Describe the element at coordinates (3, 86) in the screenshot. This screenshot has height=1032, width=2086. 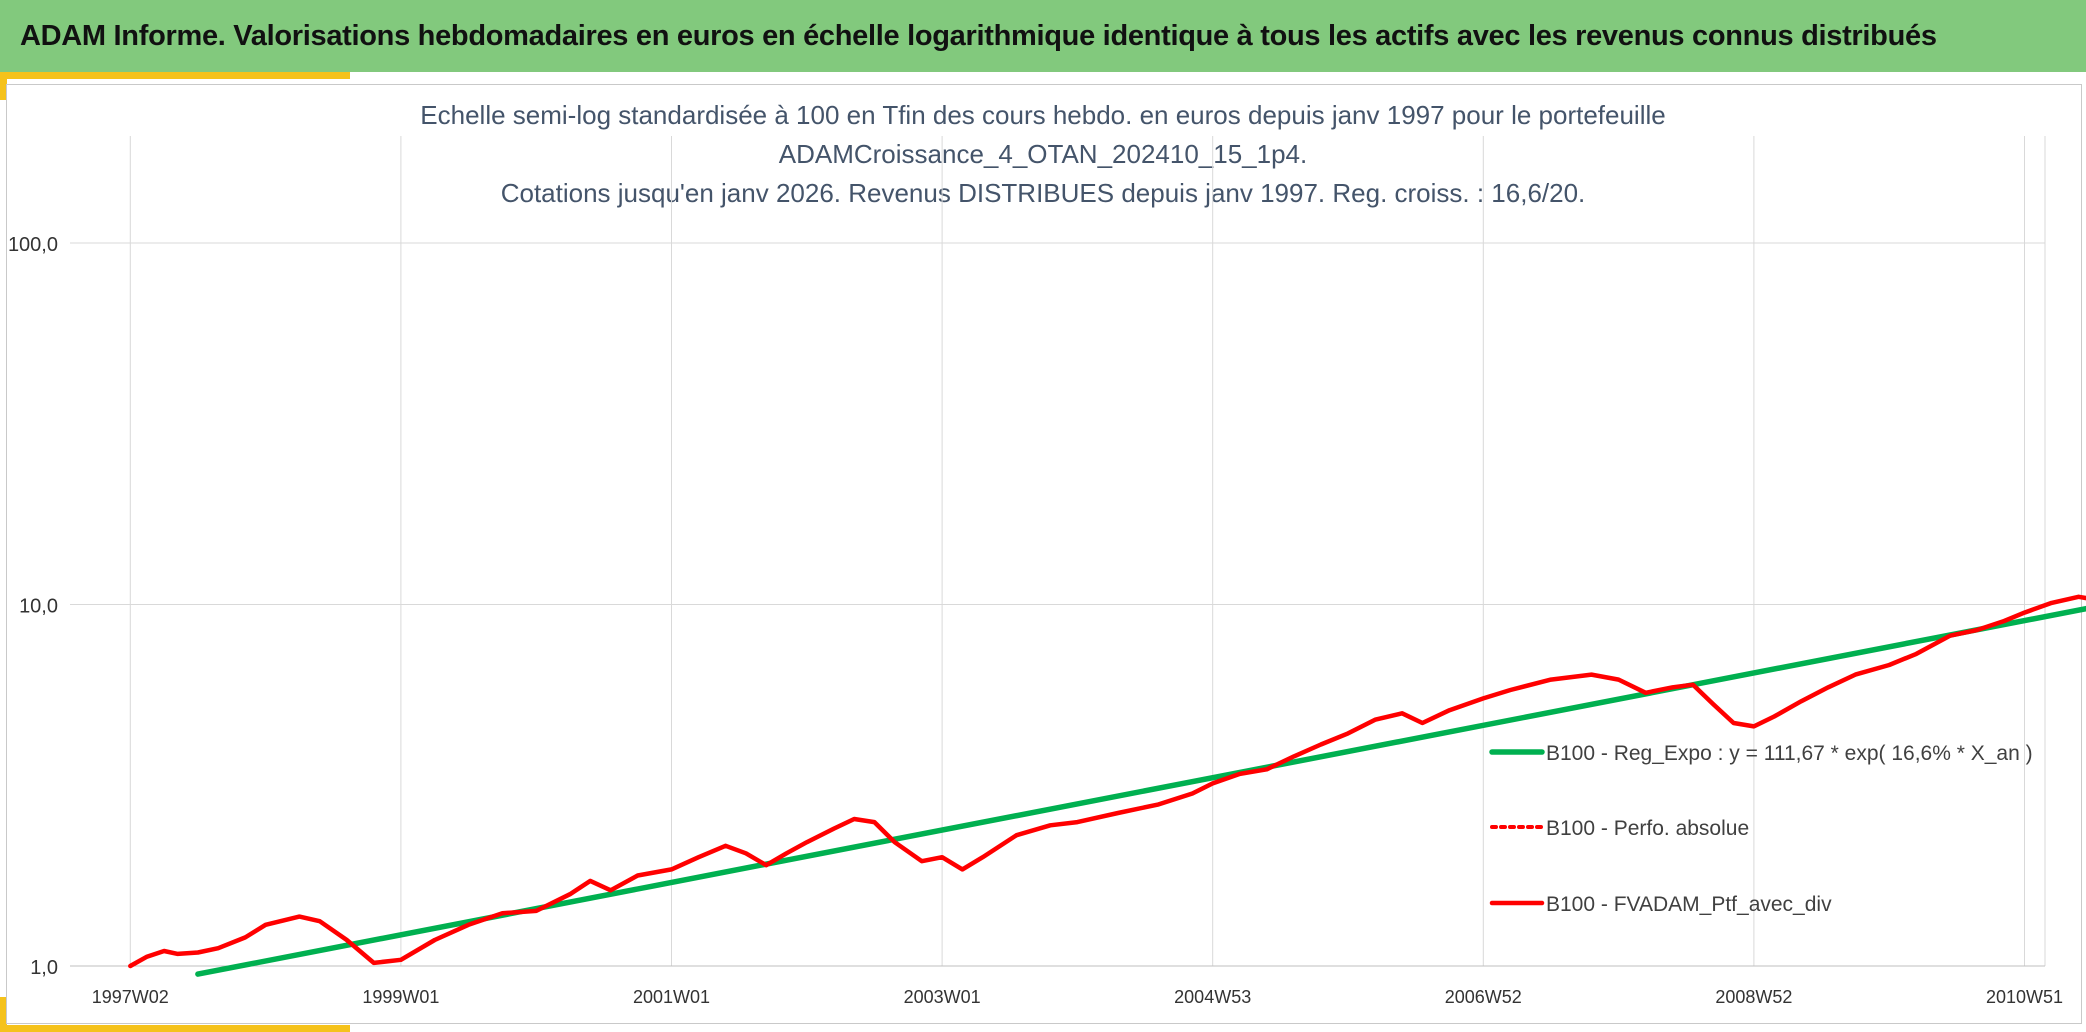
I see `corner-accent-top-left-v` at that location.